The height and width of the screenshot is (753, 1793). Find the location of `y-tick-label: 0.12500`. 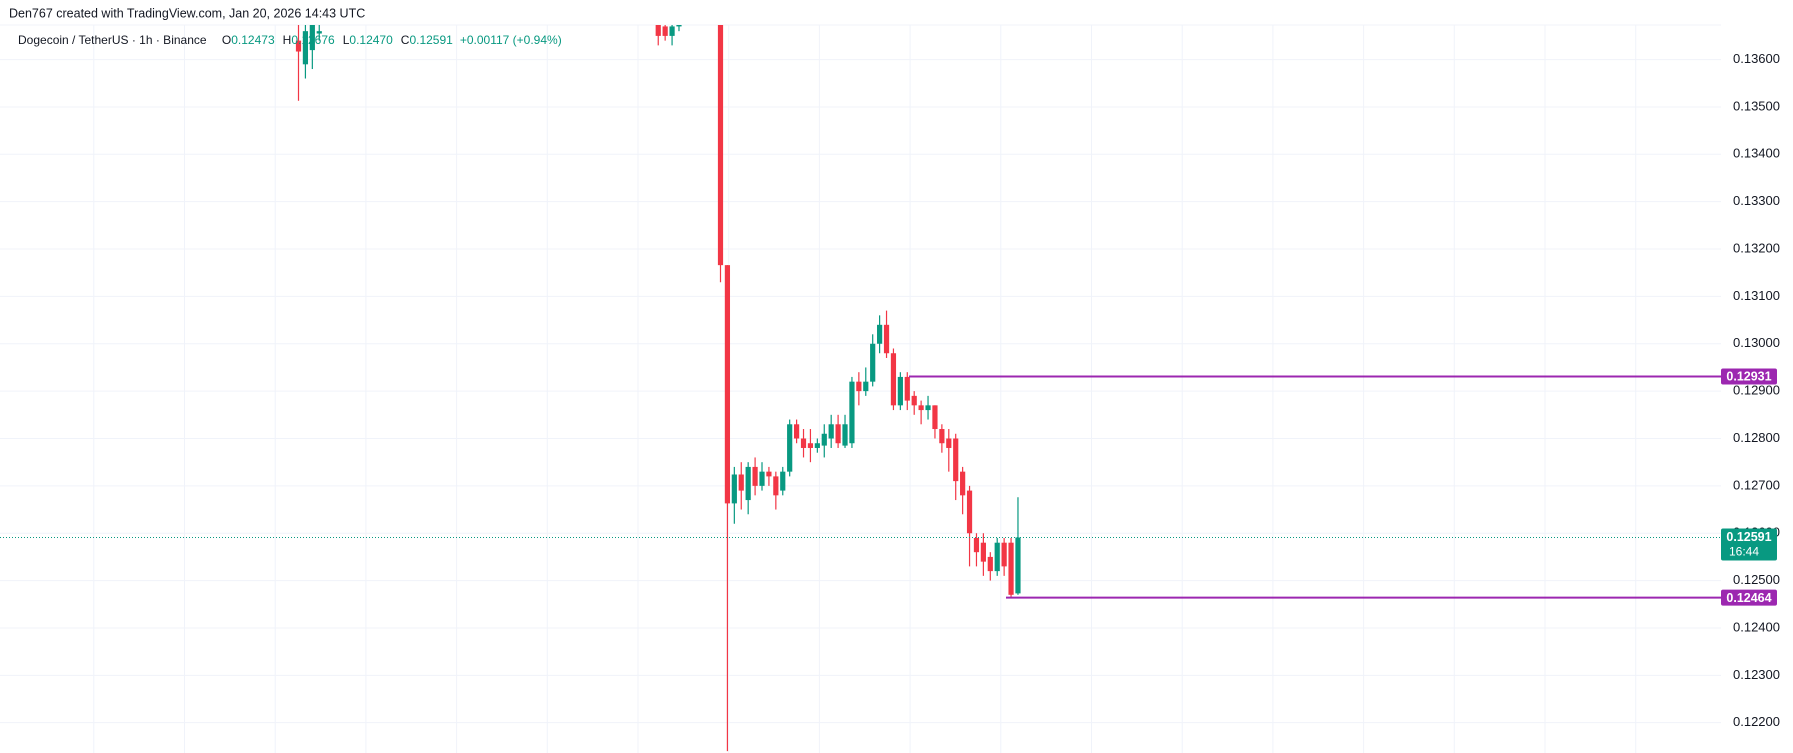

y-tick-label: 0.12500 is located at coordinates (1756, 579).